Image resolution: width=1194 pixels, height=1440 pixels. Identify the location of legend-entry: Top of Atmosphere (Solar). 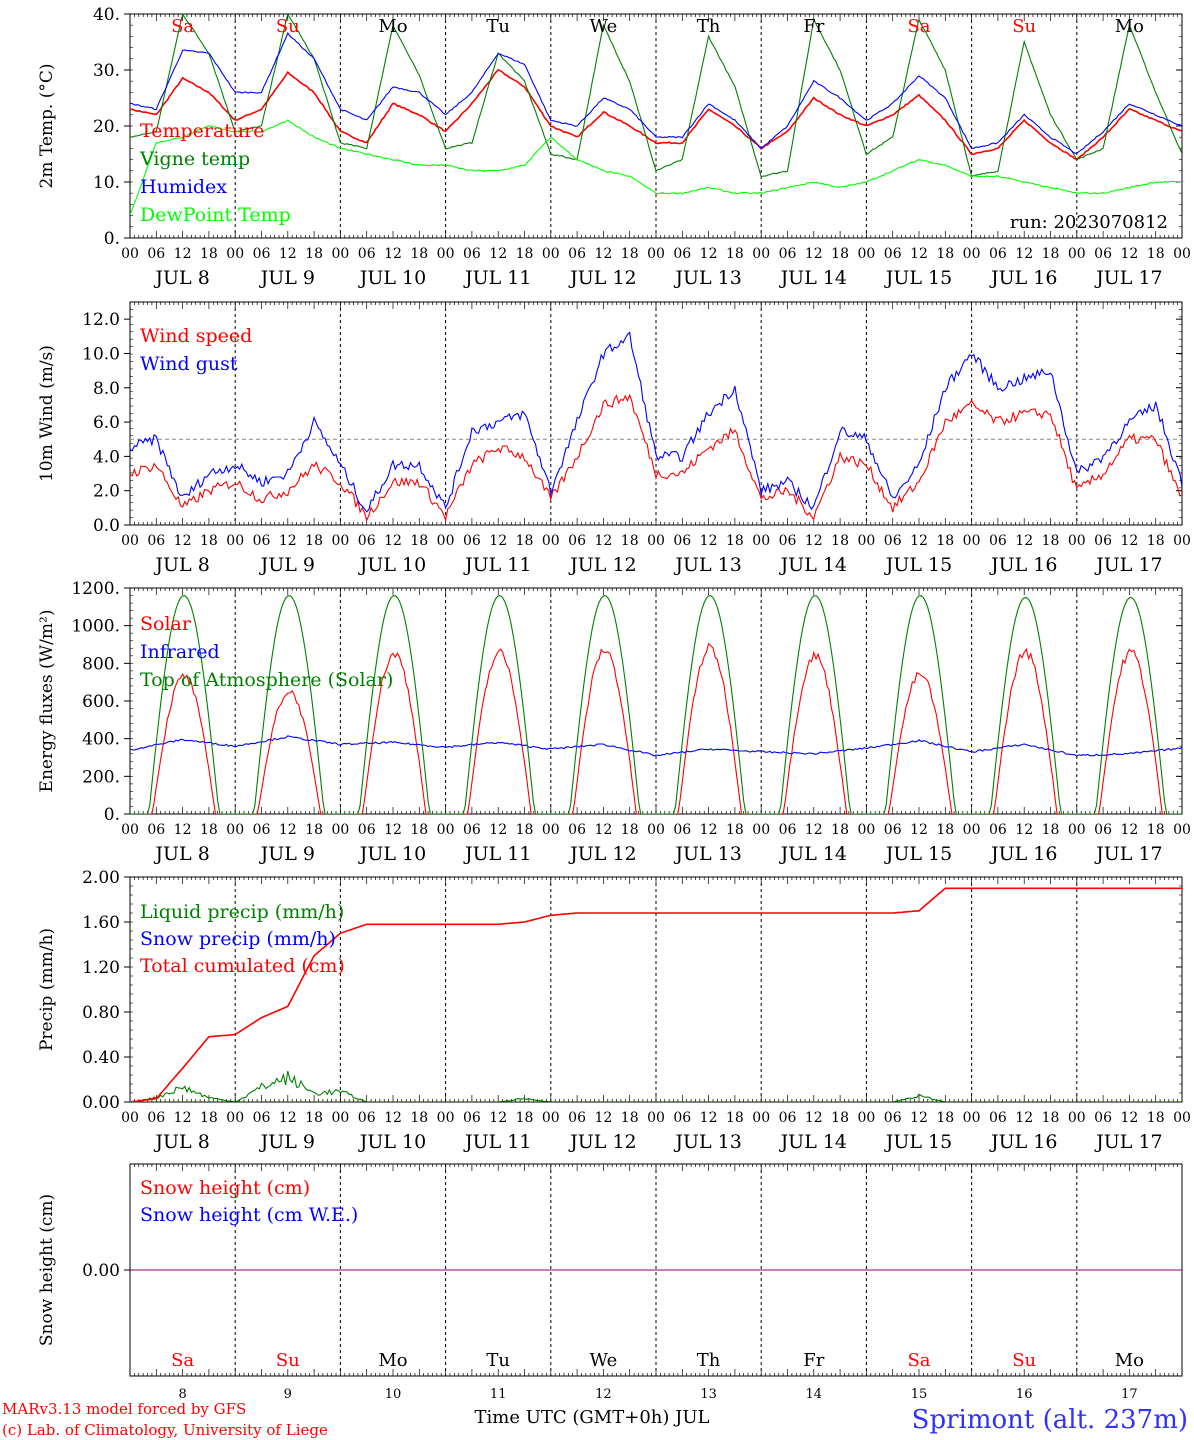
(266, 680).